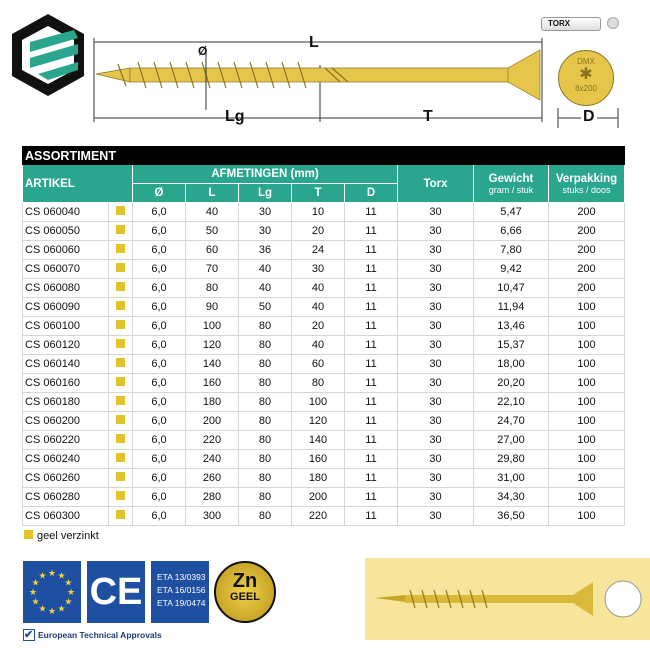 Image resolution: width=650 pixels, height=650 pixels. Describe the element at coordinates (52, 592) in the screenshot. I see `eu-flag-icon: ★ ★ ★ ★ ★ ★ ★ ★ ★ ★ ★ ★` at that location.